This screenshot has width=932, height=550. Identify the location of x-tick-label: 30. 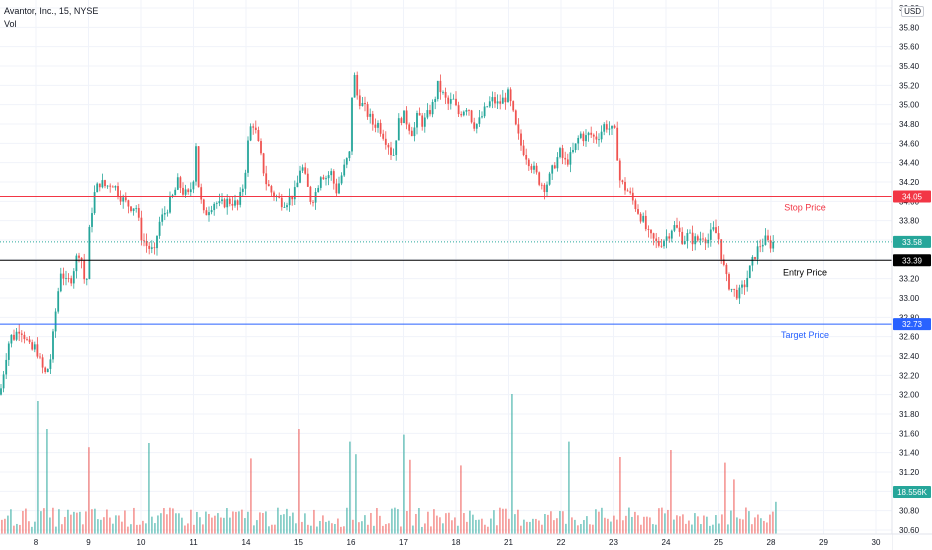
(876, 542).